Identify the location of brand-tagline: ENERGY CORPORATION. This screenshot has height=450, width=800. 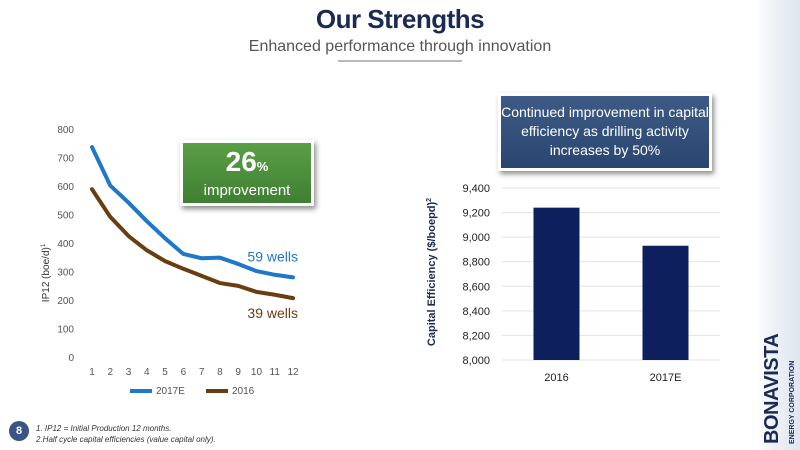
(792, 402).